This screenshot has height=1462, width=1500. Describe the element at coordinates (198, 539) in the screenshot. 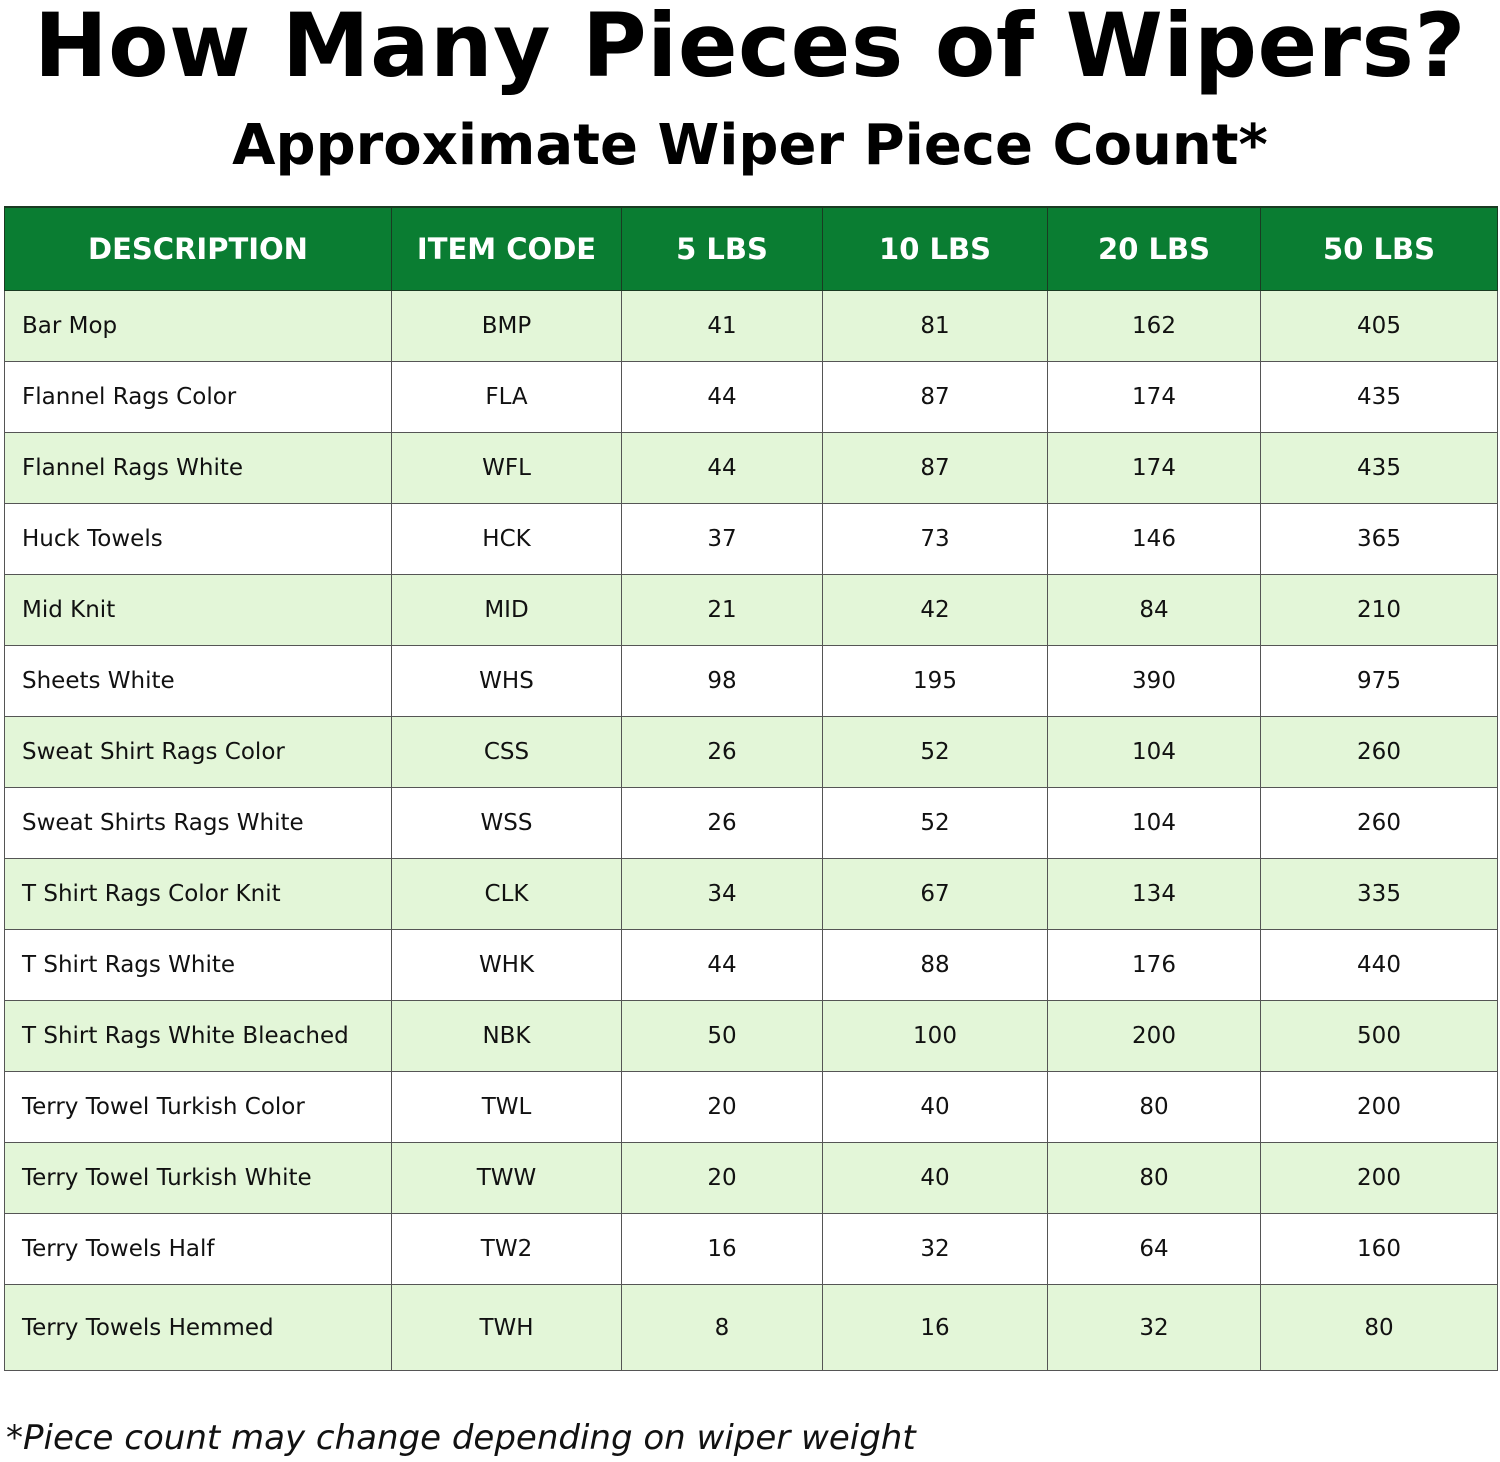

I see `cell-description: Huck Towels` at that location.